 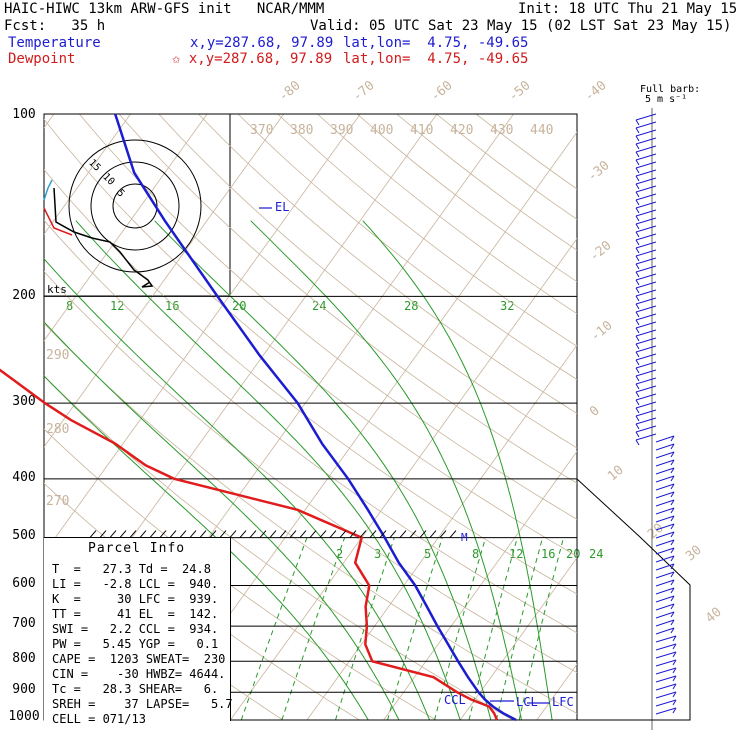 What do you see at coordinates (55, 26) in the screenshot?
I see `header-fcst: Fcst: 35 h` at bounding box center [55, 26].